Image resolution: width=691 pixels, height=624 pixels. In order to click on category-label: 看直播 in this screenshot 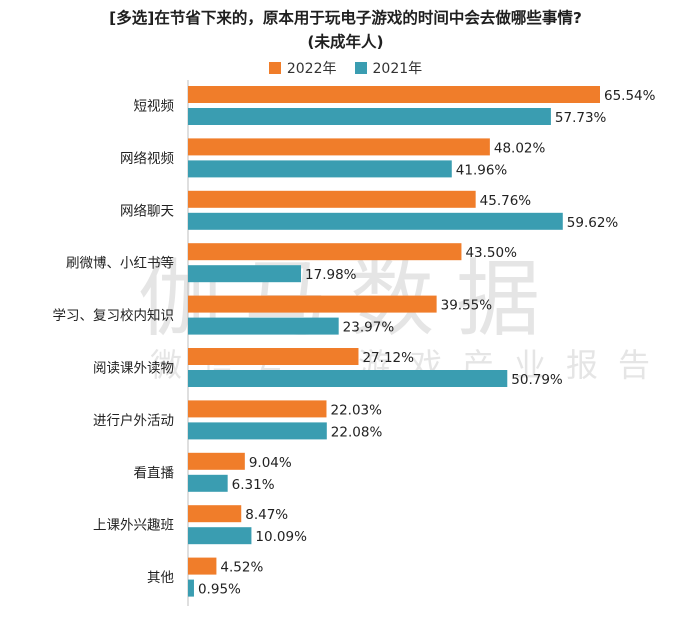, I will do `click(154, 473)`.